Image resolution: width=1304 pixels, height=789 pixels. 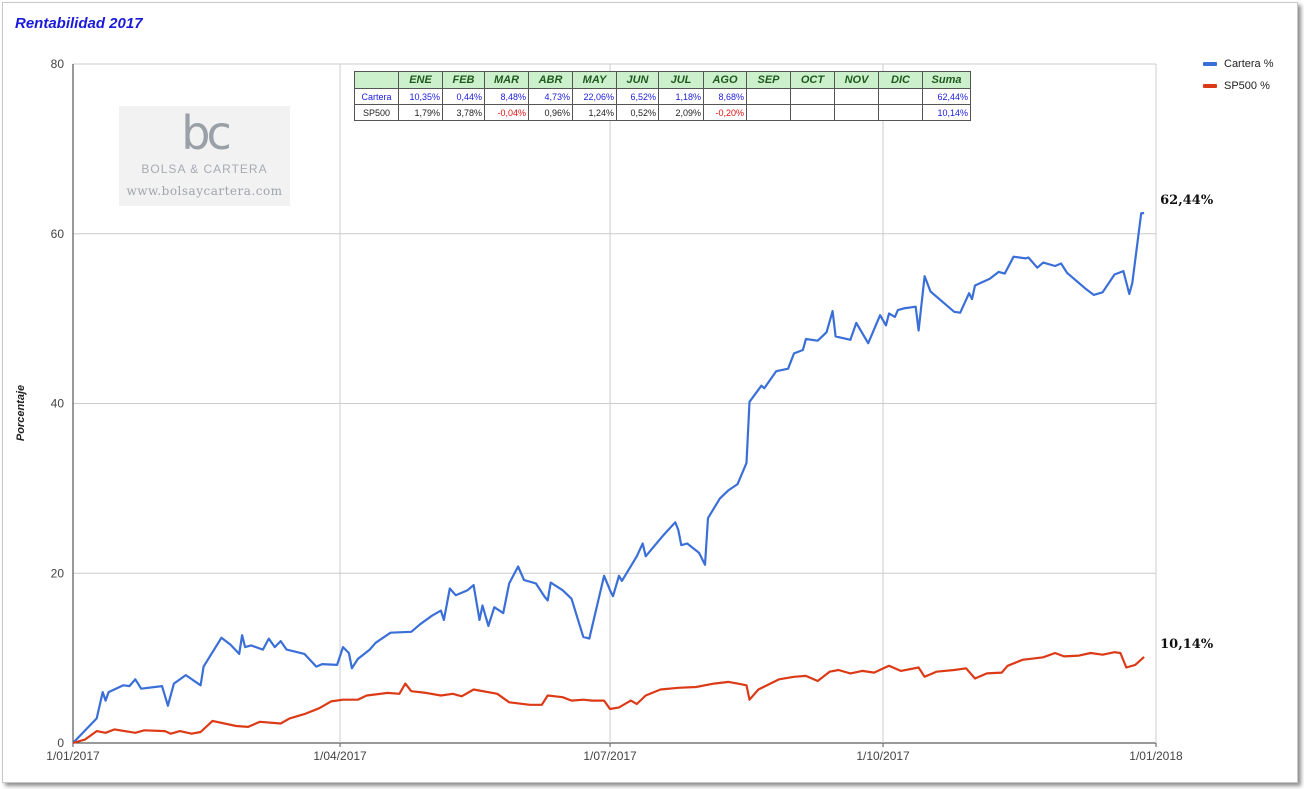 What do you see at coordinates (594, 96) in the screenshot?
I see `table-cell: 22,06%` at bounding box center [594, 96].